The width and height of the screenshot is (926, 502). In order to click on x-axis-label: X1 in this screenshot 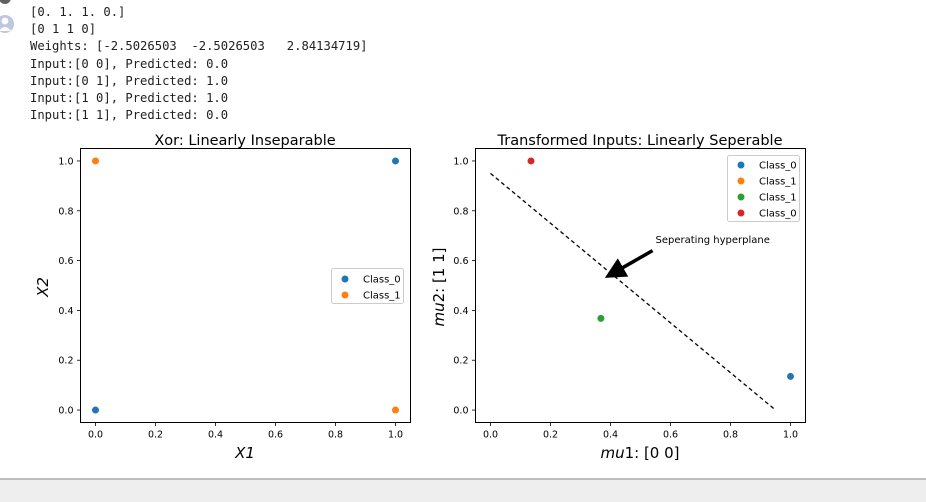, I will do `click(244, 453)`.